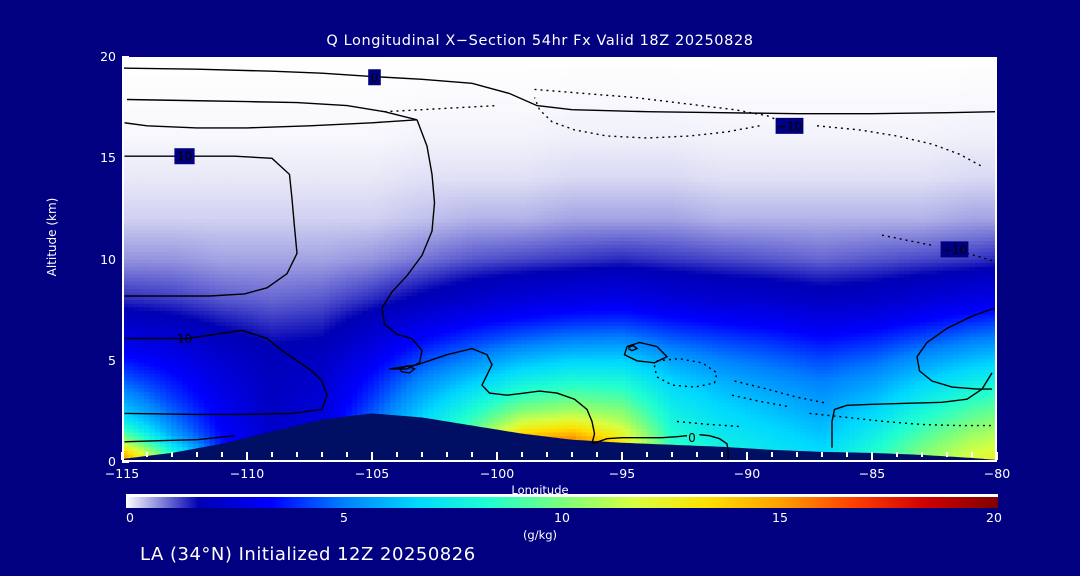  I want to click on colorbar, so click(562, 502).